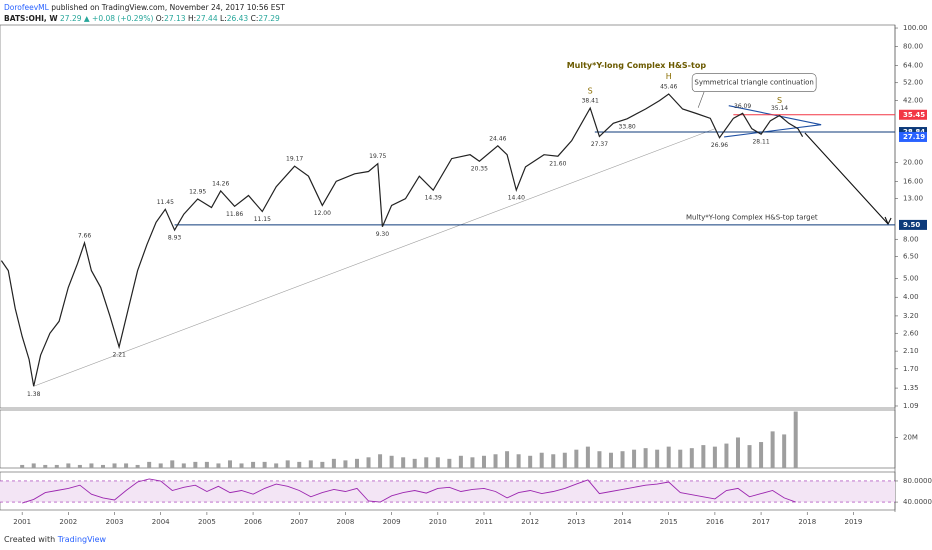 Image resolution: width=932 pixels, height=550 pixels. What do you see at coordinates (917, 502) in the screenshot?
I see `y-tick-label: 40.0000` at bounding box center [917, 502].